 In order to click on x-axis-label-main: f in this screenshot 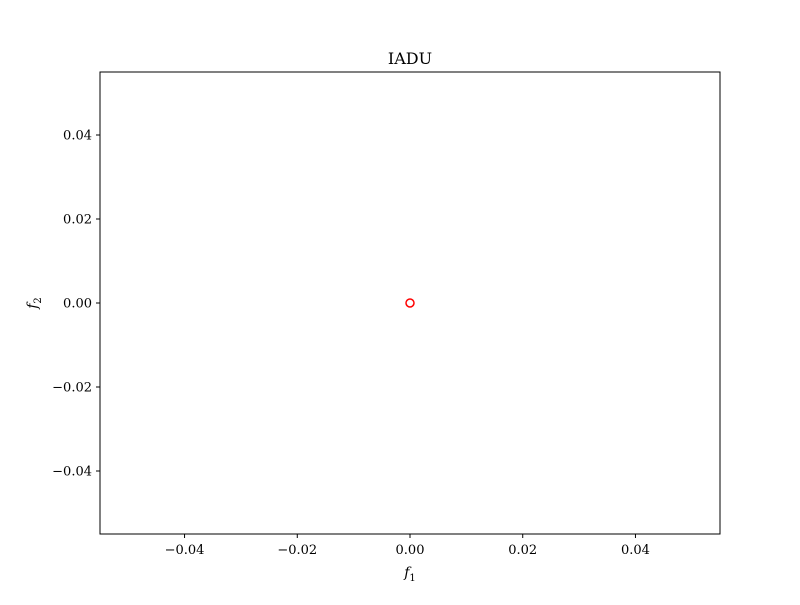, I will do `click(407, 573)`.